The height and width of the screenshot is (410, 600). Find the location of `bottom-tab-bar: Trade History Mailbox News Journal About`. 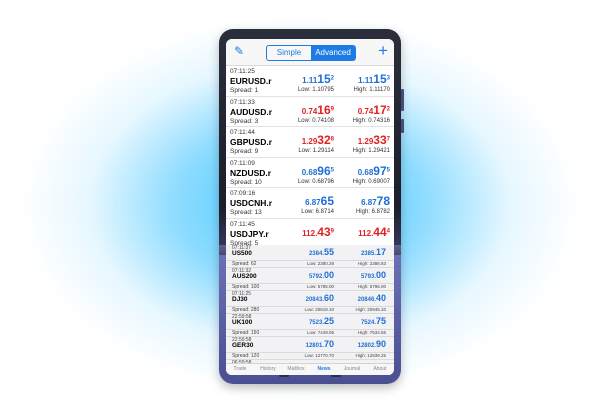

bottom-tab-bar: Trade History Mailbox News Journal About is located at coordinates (310, 369).